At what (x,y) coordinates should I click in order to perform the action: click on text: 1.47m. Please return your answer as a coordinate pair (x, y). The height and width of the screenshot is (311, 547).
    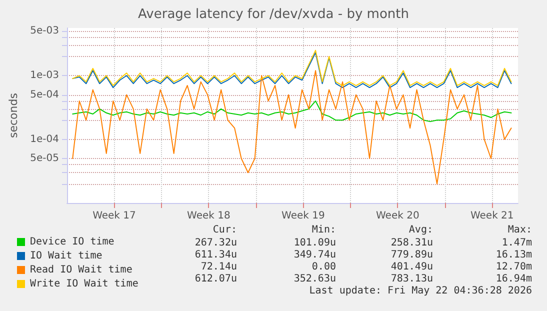
    Looking at the image, I should click on (517, 243).